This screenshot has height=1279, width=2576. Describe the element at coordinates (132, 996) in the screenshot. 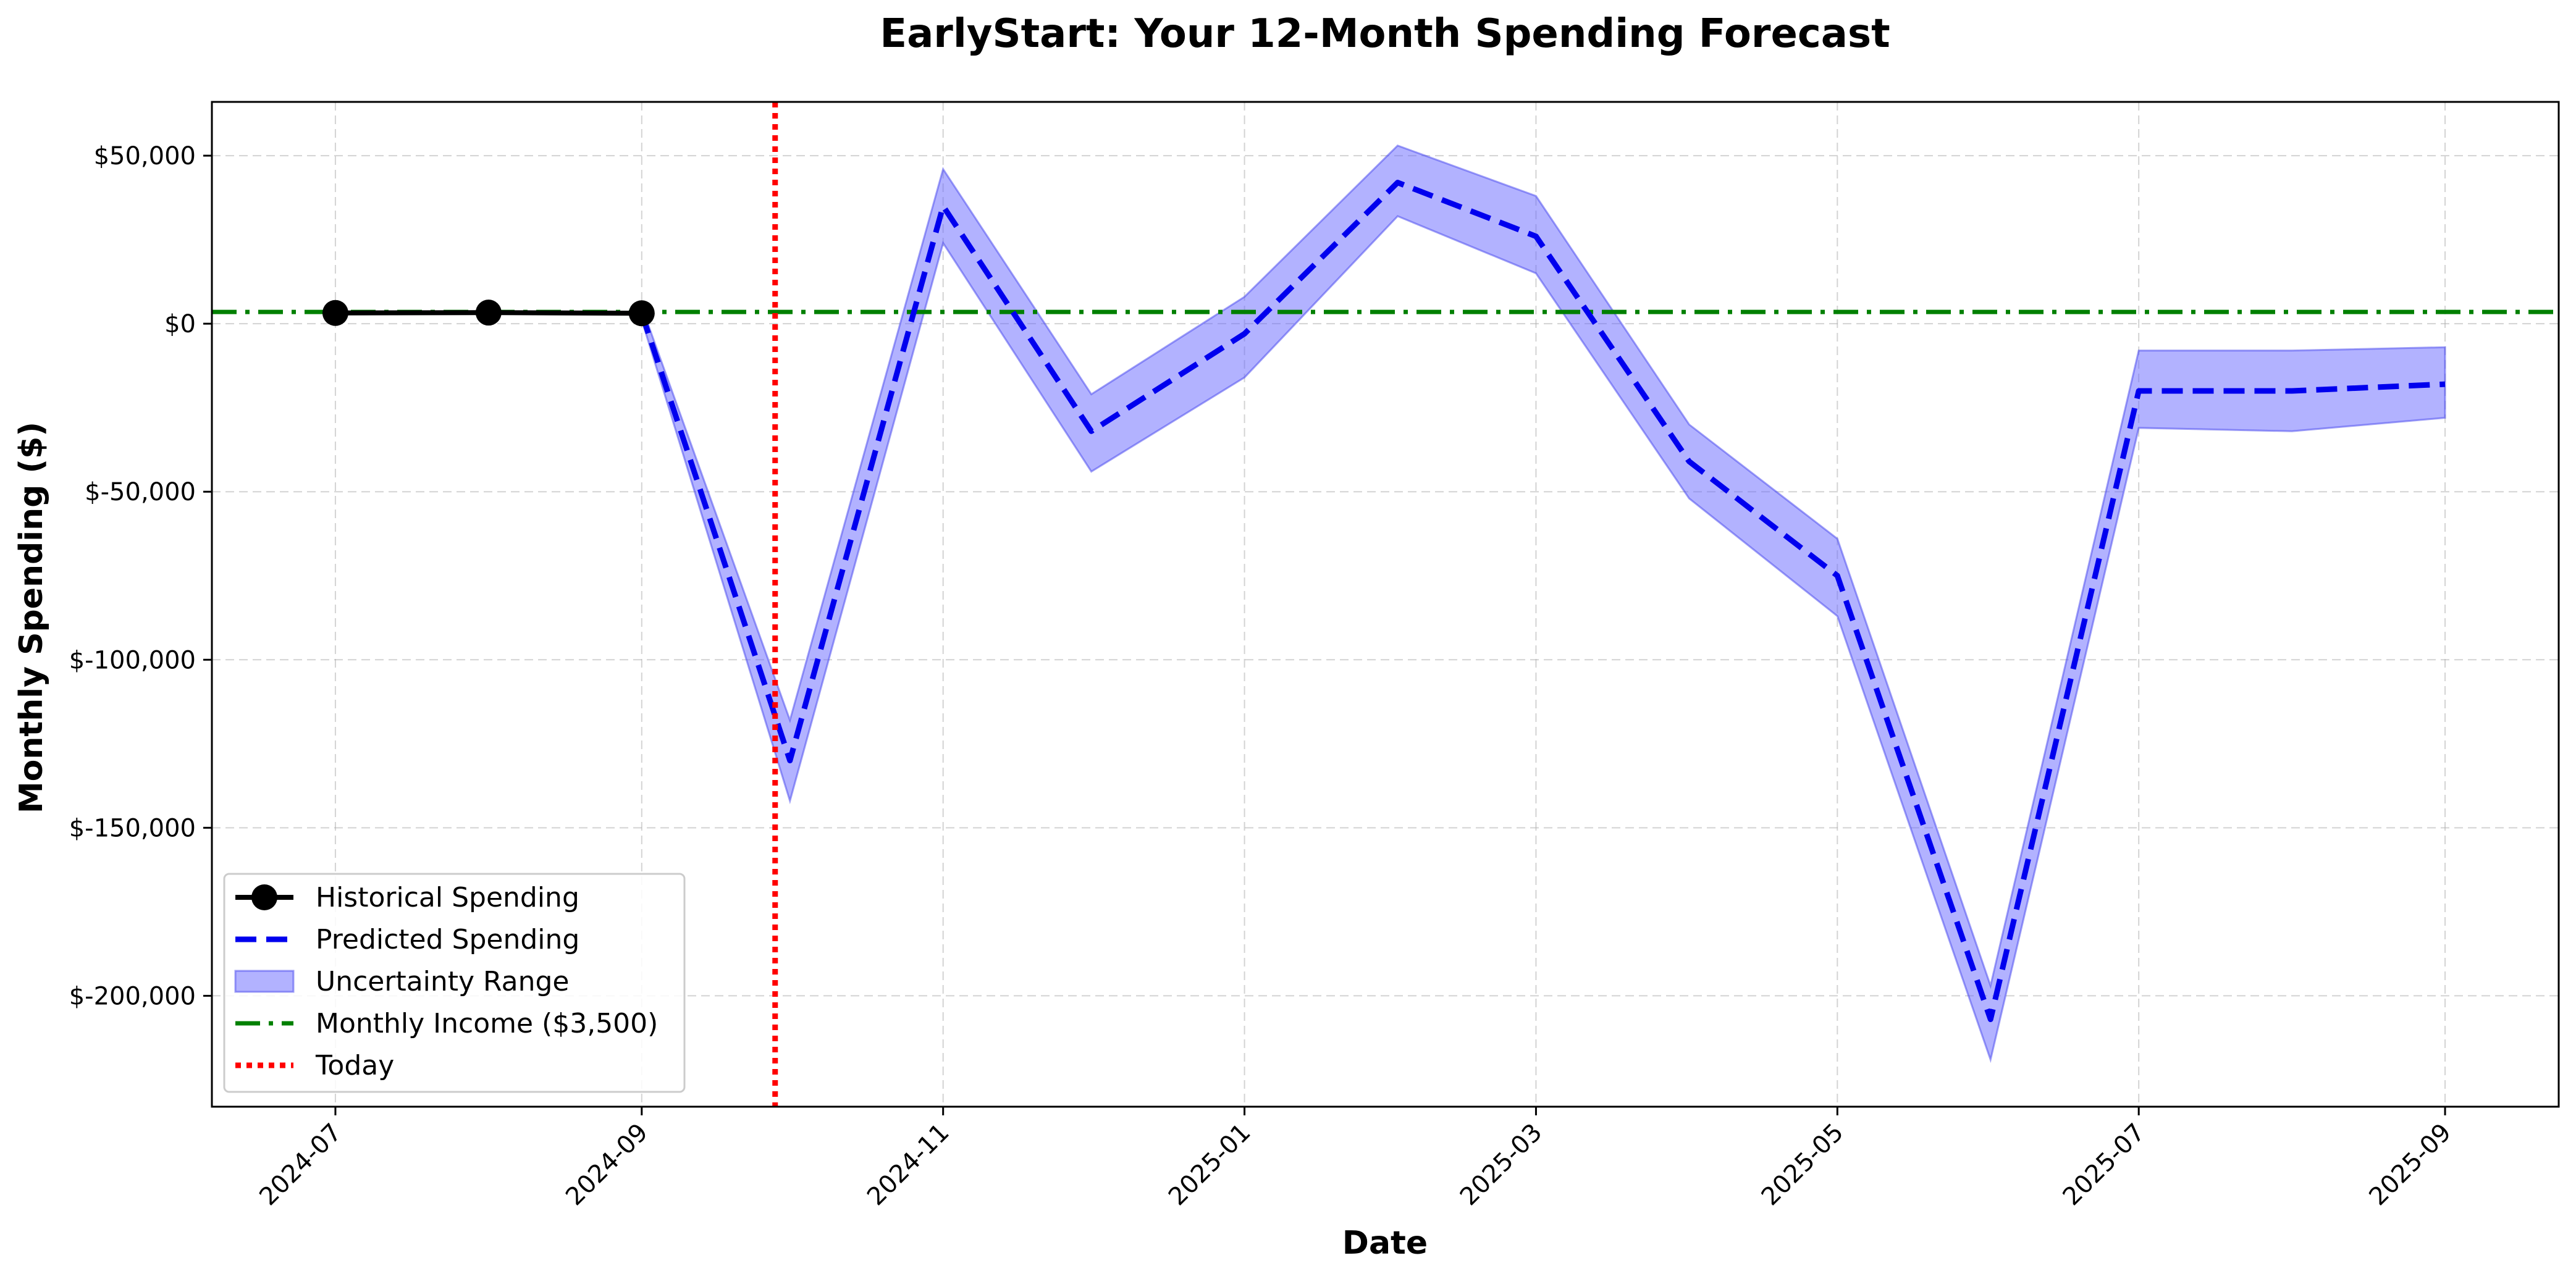

I see `y-tick-label: $-200,000` at that location.